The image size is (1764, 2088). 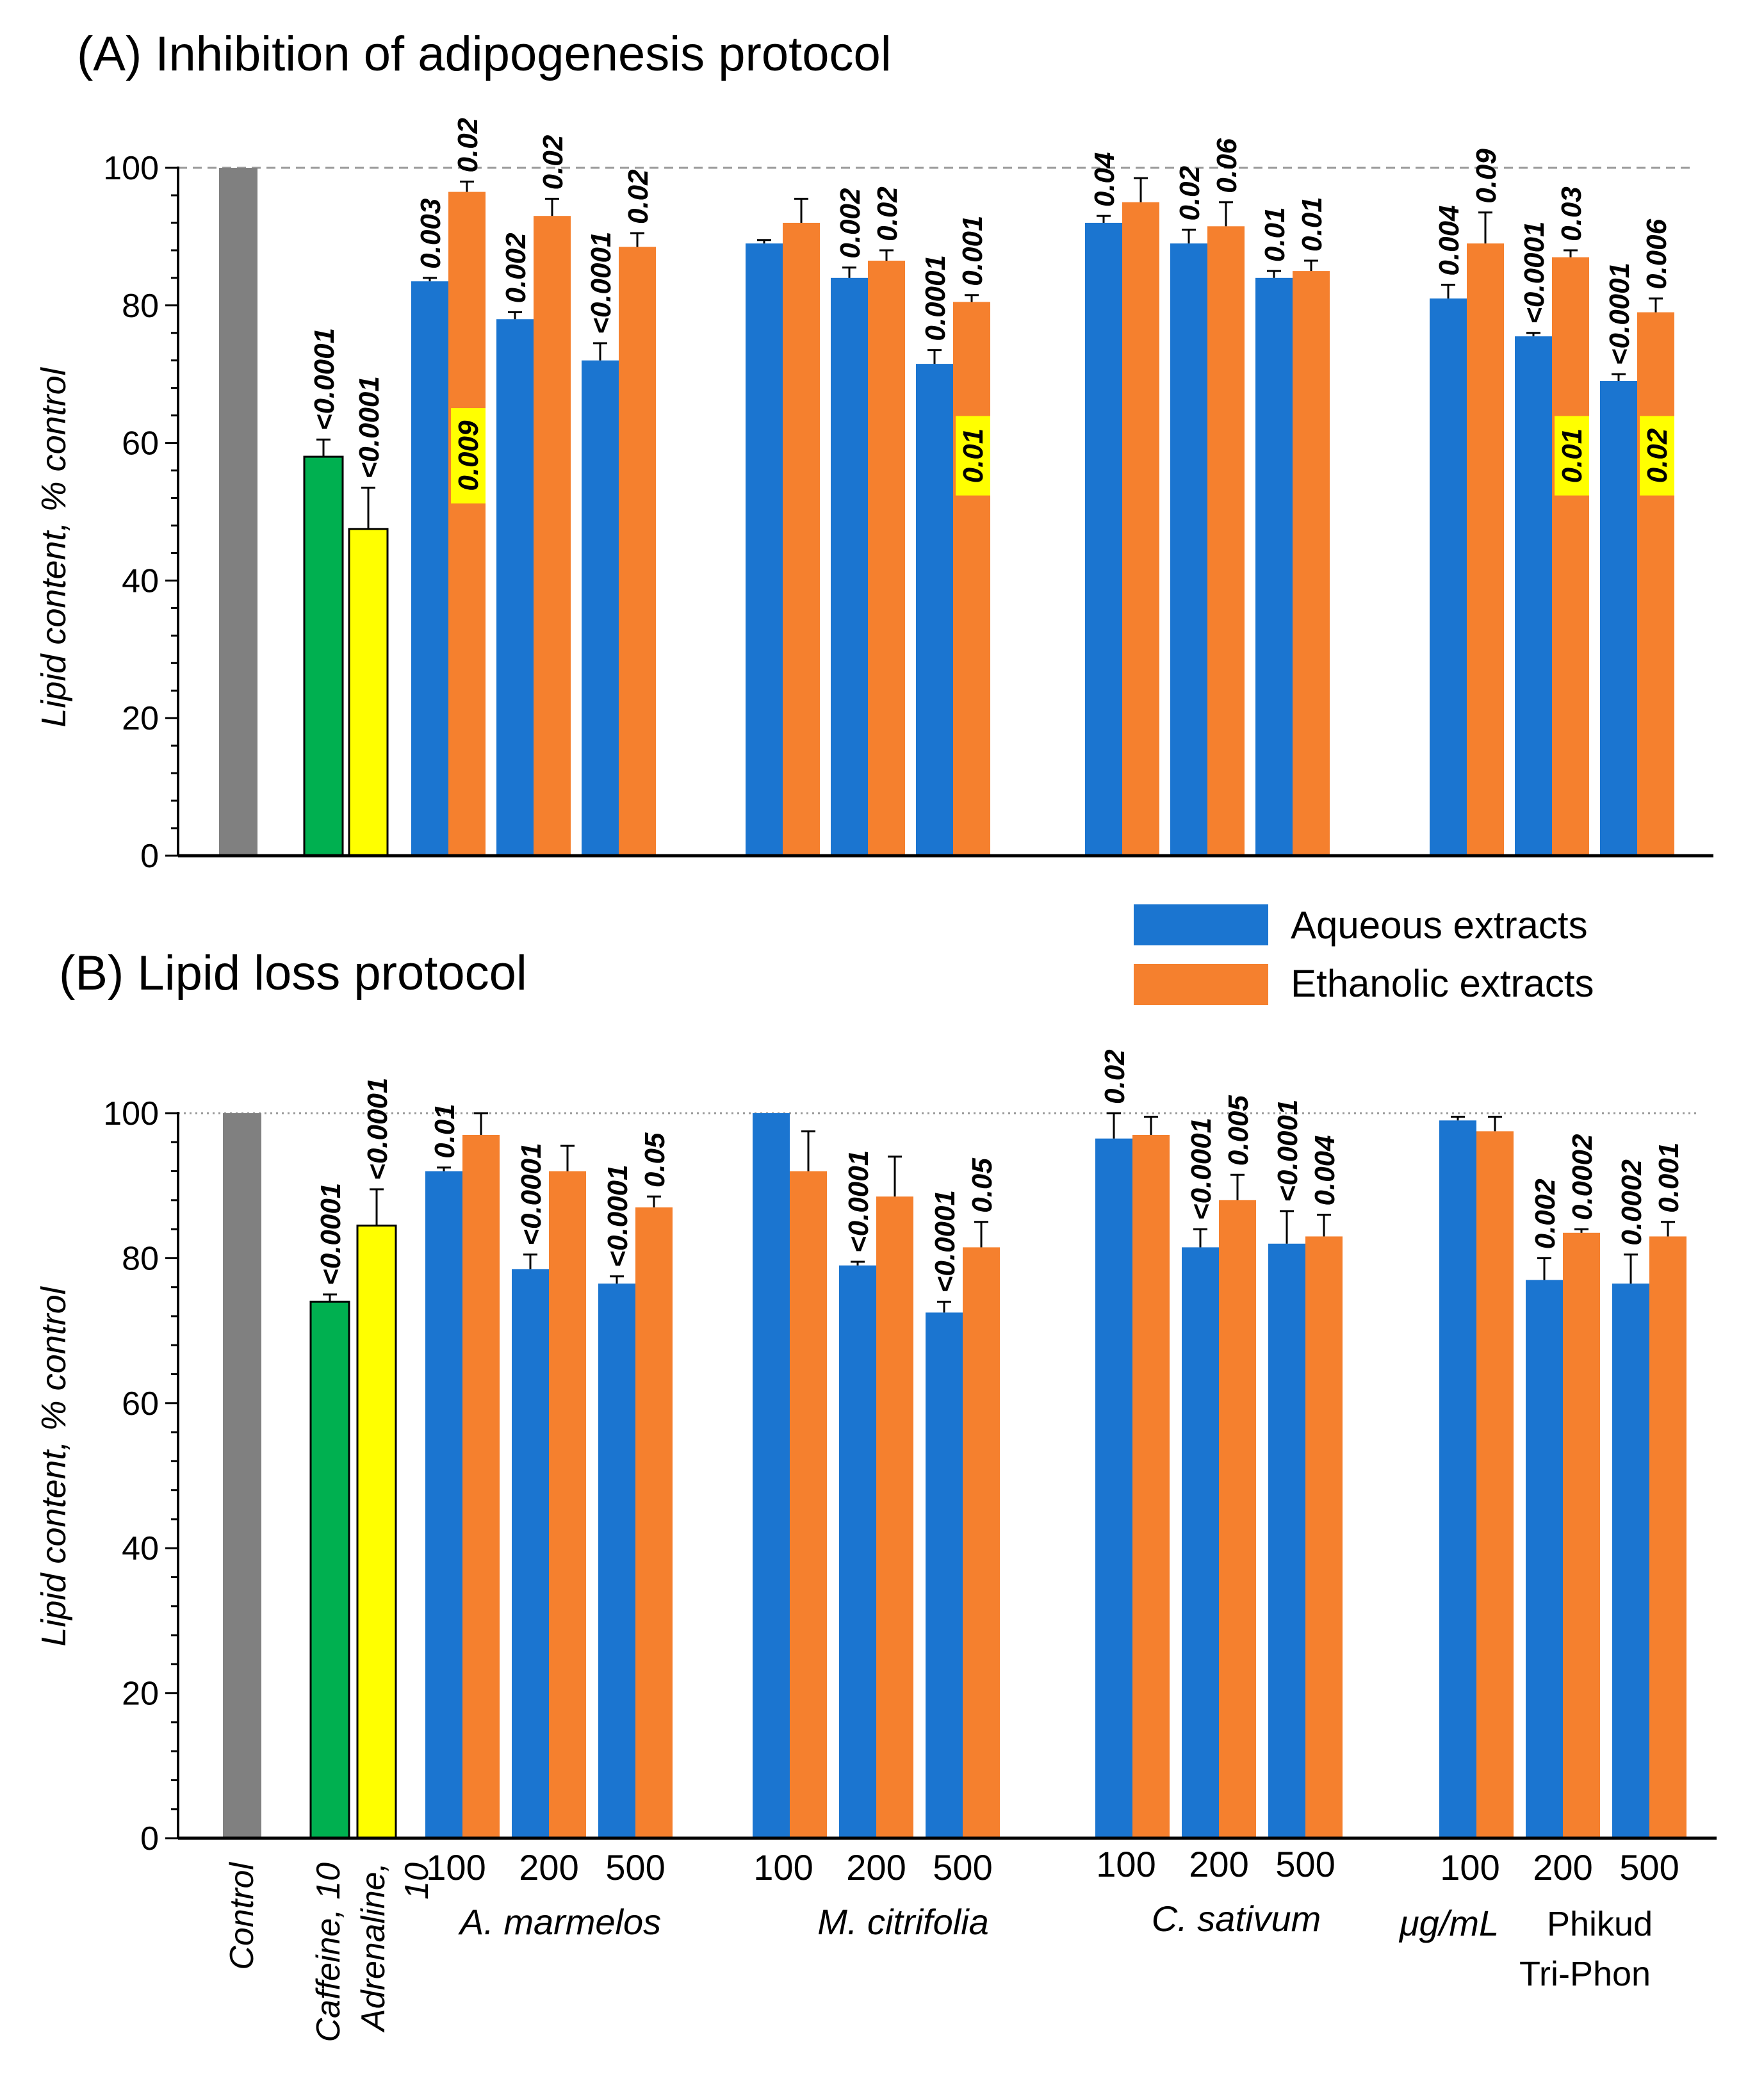 What do you see at coordinates (903, 1922) in the screenshot?
I see `group-label-m-citrifolia: M. citrifolia` at bounding box center [903, 1922].